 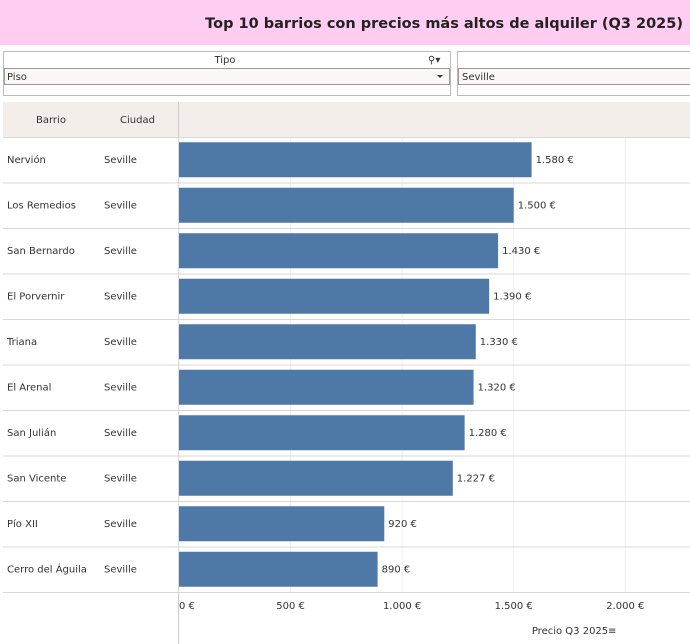 I want to click on header-row, so click(x=346, y=119).